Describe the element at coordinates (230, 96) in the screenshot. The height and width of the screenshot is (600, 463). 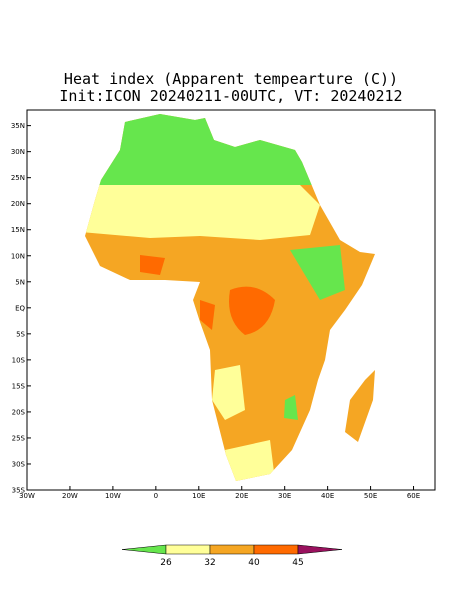
I see `title-line-2: Init:ICON 20240211-00UTC, VT: 20240212` at that location.